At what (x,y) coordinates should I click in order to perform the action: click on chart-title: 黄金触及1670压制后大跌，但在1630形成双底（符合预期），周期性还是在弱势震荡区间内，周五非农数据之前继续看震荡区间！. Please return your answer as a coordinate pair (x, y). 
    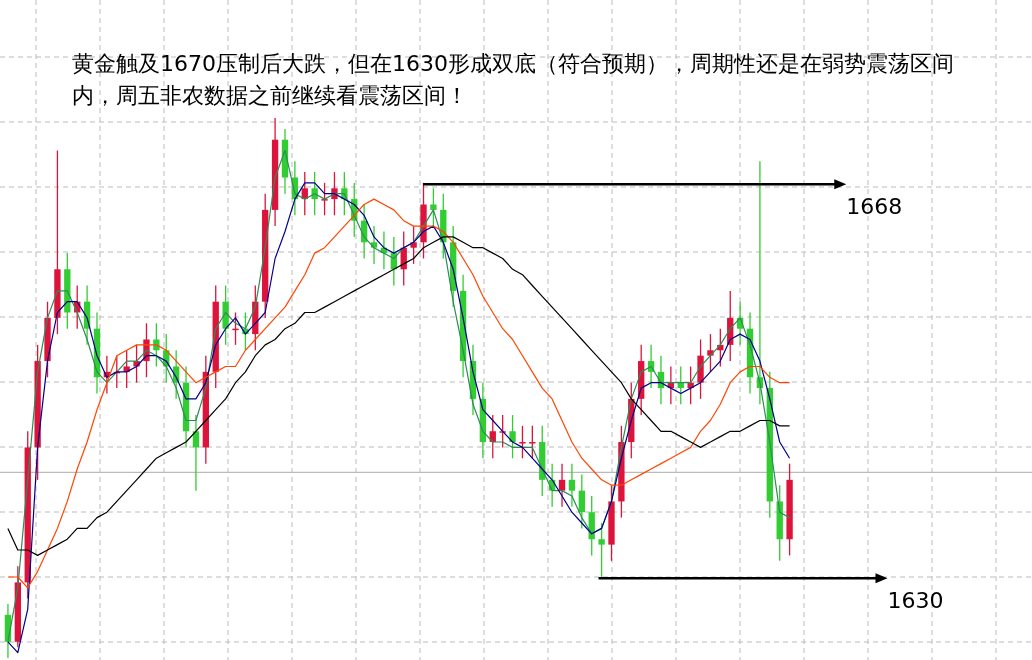
    Looking at the image, I should click on (513, 80).